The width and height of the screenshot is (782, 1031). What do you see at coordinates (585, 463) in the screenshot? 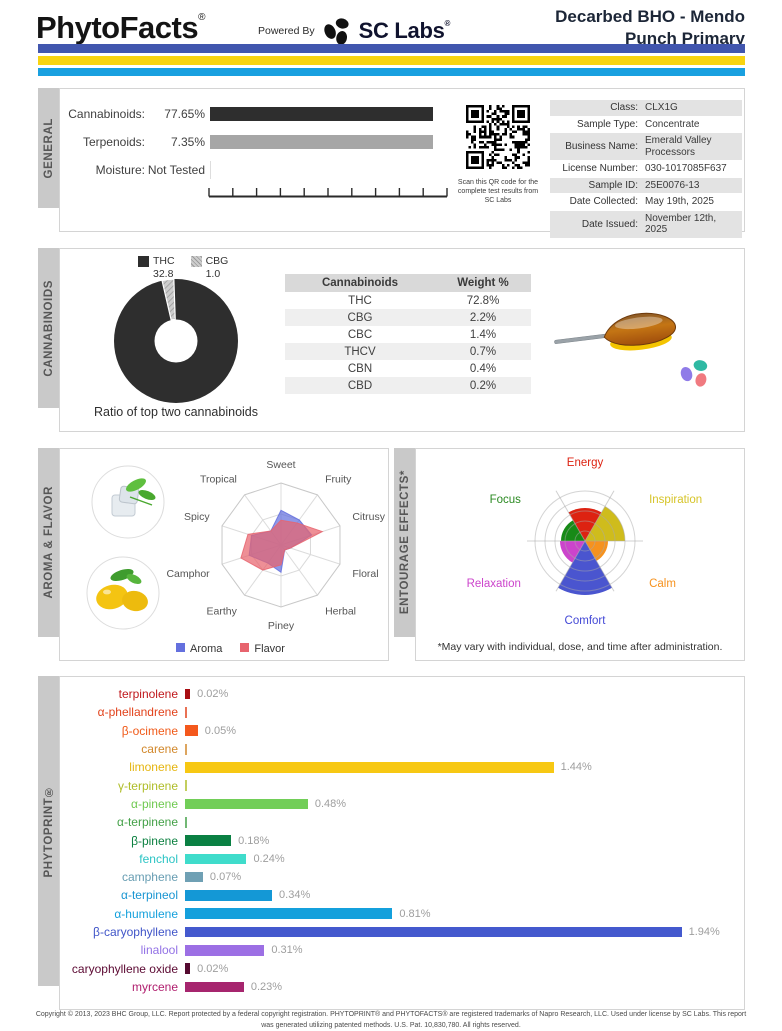
I see `svg-text: Energy` at bounding box center [585, 463].